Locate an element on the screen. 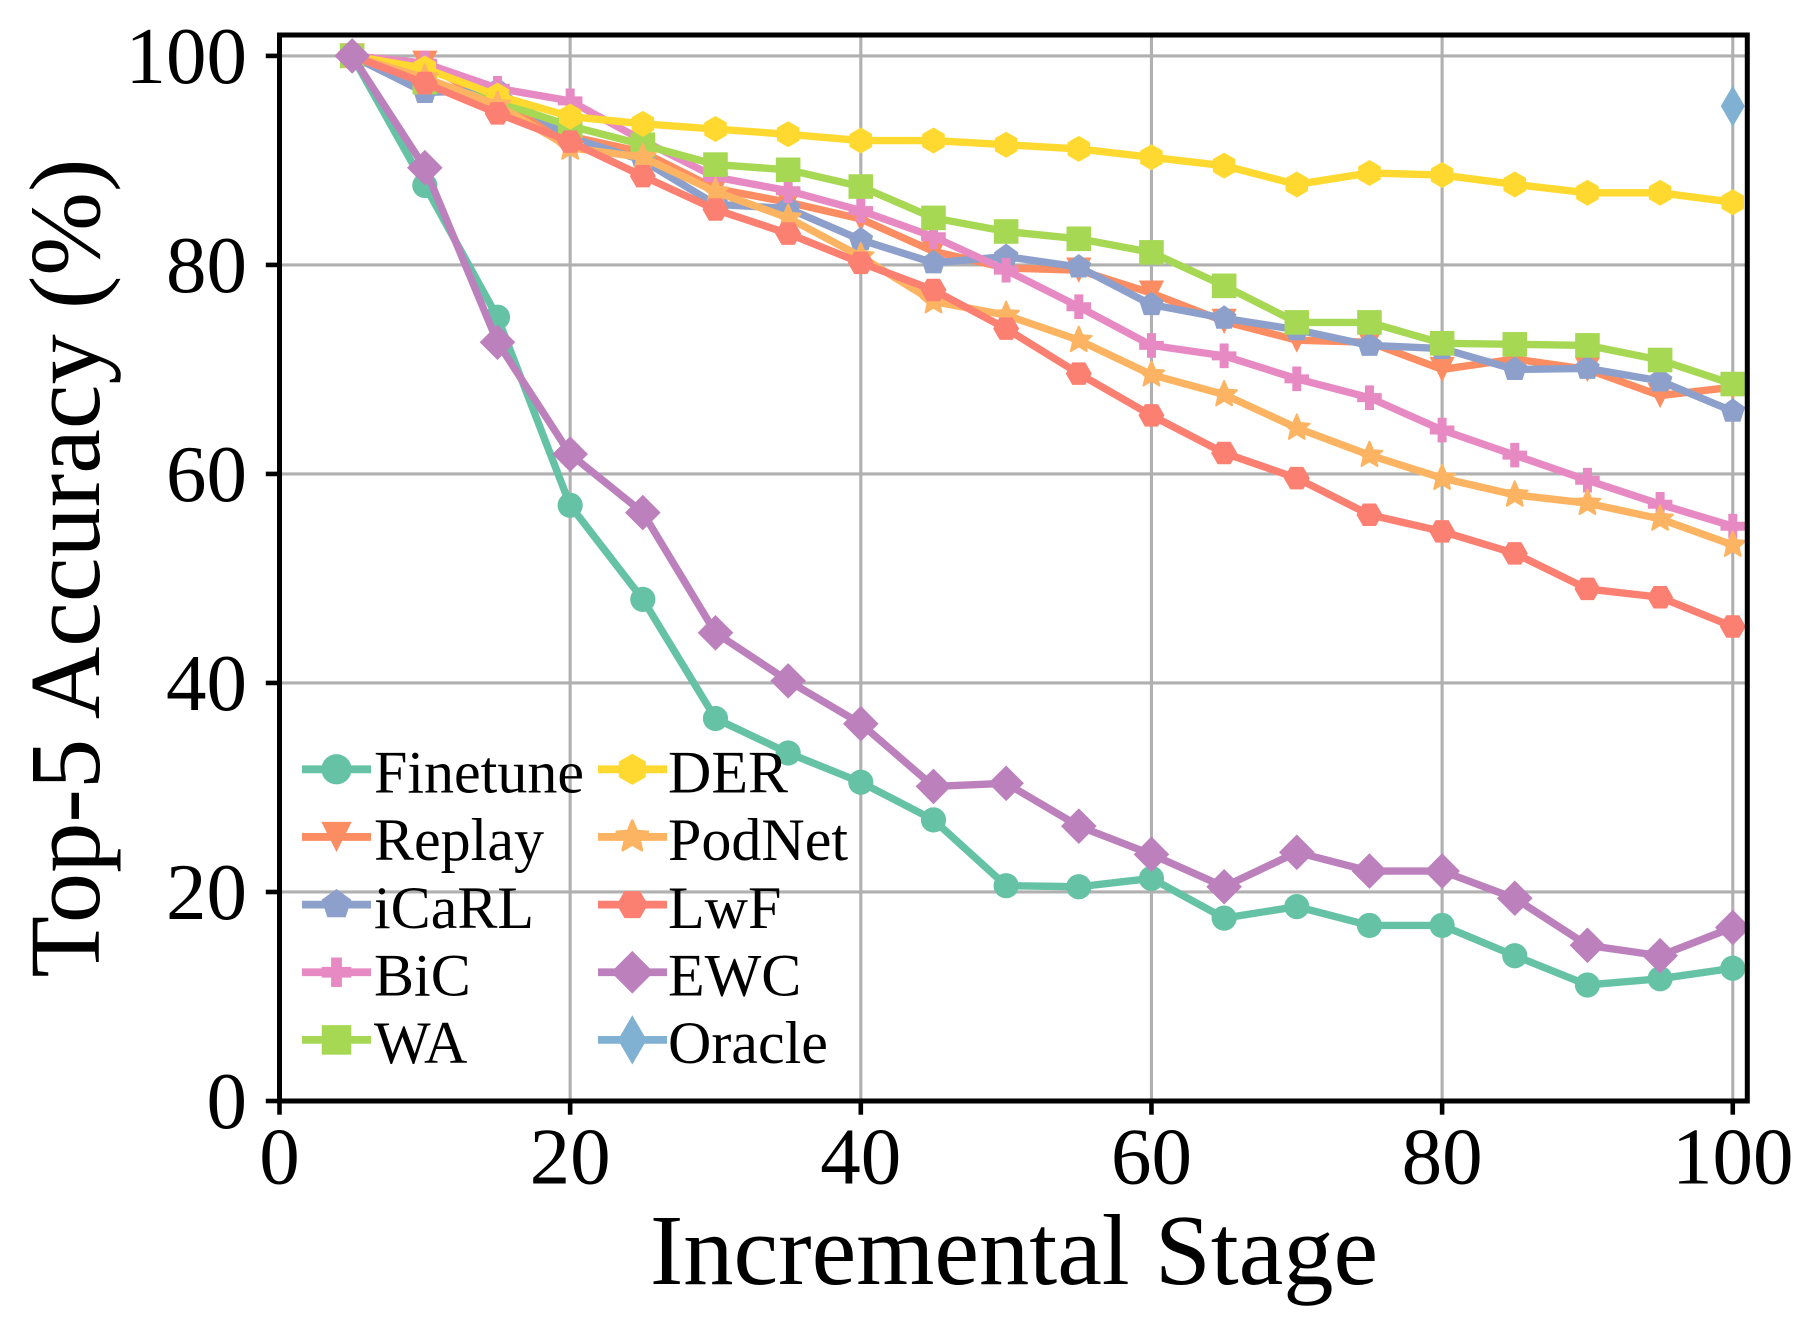  svg-text: Replay is located at coordinates (459, 840).